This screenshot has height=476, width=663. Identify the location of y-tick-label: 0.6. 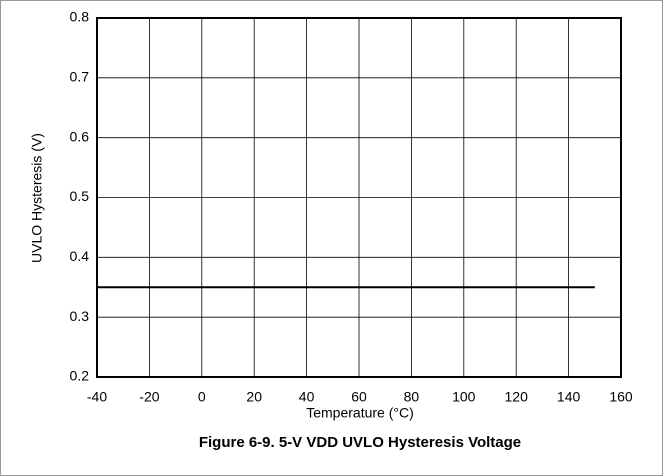
(80, 136).